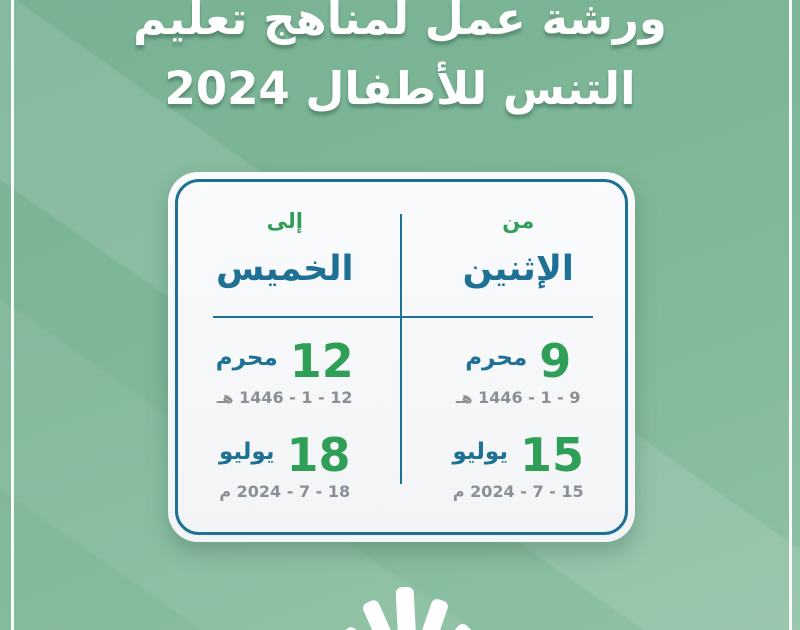 The width and height of the screenshot is (800, 630). I want to click on from-label: من, so click(518, 221).